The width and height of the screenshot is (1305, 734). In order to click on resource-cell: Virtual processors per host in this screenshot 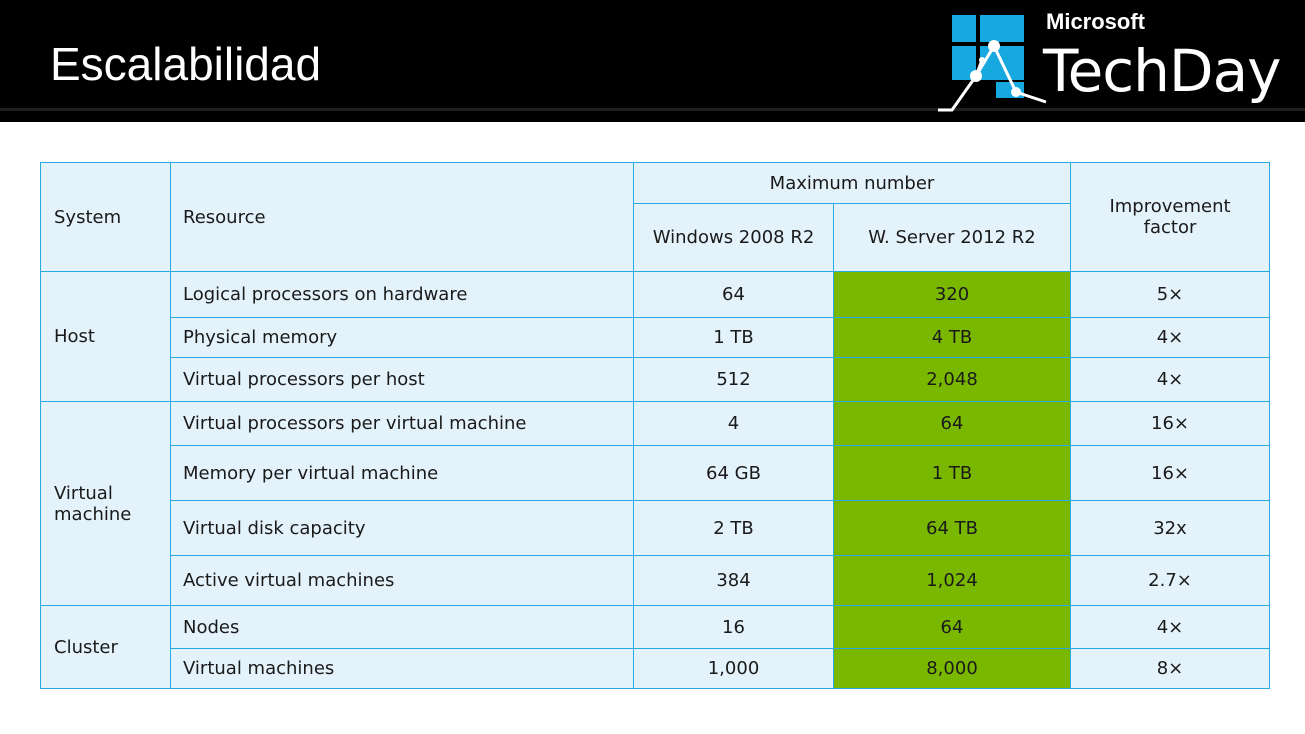, I will do `click(402, 379)`.